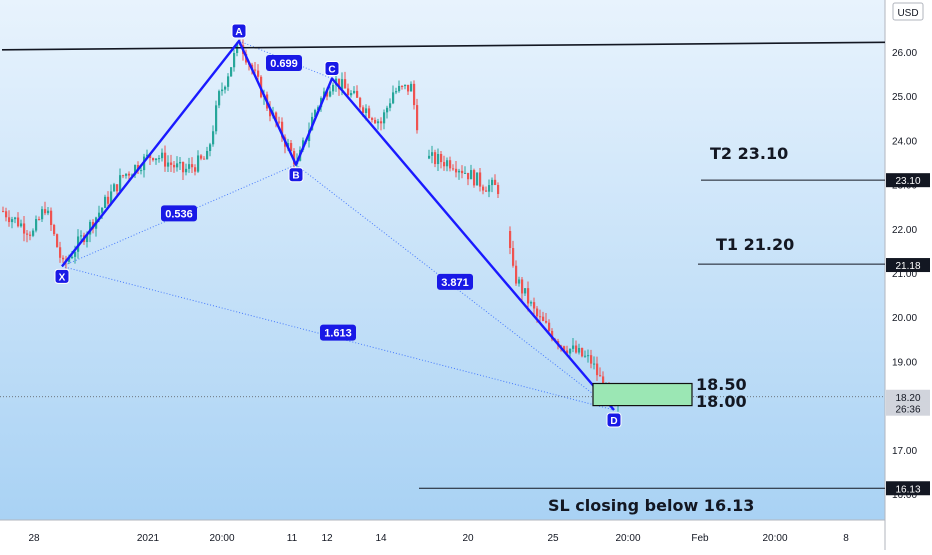  I want to click on price-badge-23-10: 23.10, so click(907, 181).